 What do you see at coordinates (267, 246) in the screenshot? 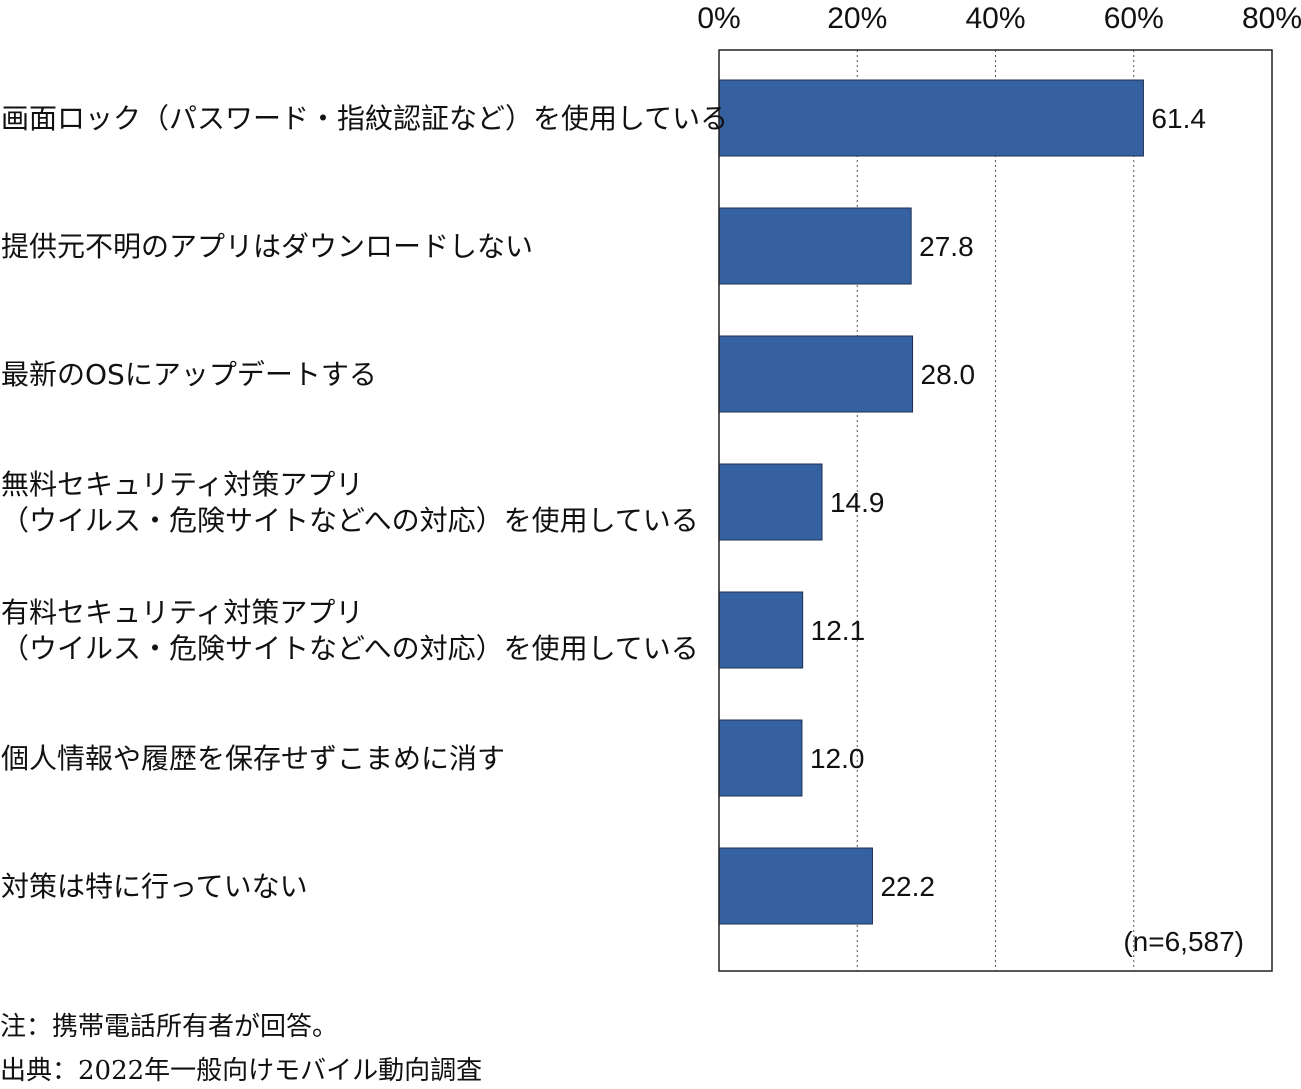
I see `category-label: 提供元不明のアプリはダウンロードしない` at bounding box center [267, 246].